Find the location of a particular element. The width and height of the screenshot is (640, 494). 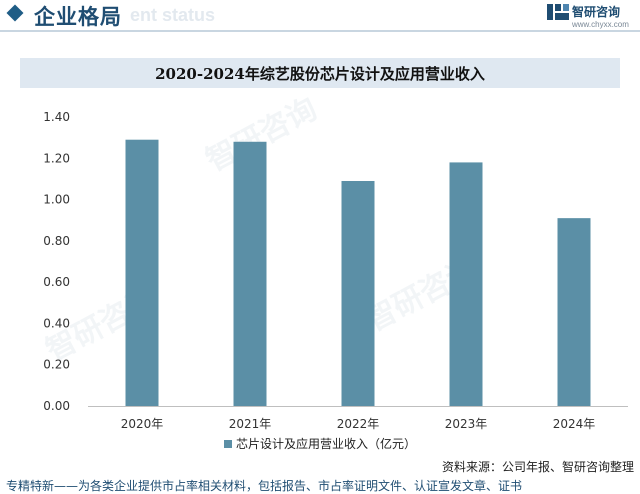

header-divider is located at coordinates (320, 31).